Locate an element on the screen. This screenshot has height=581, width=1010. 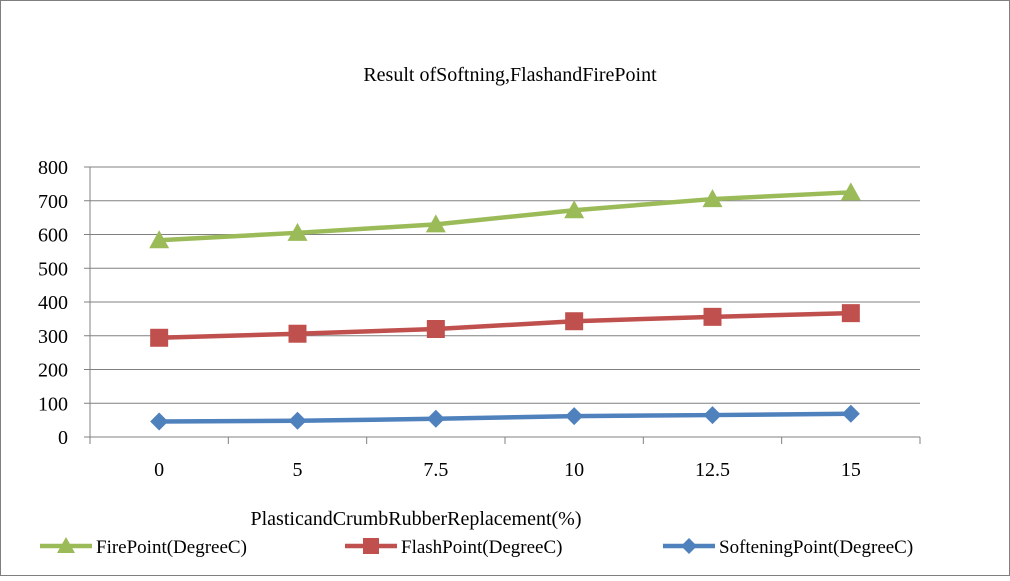
legend-label-0: FirePoint(DegreeC) is located at coordinates (171, 547).